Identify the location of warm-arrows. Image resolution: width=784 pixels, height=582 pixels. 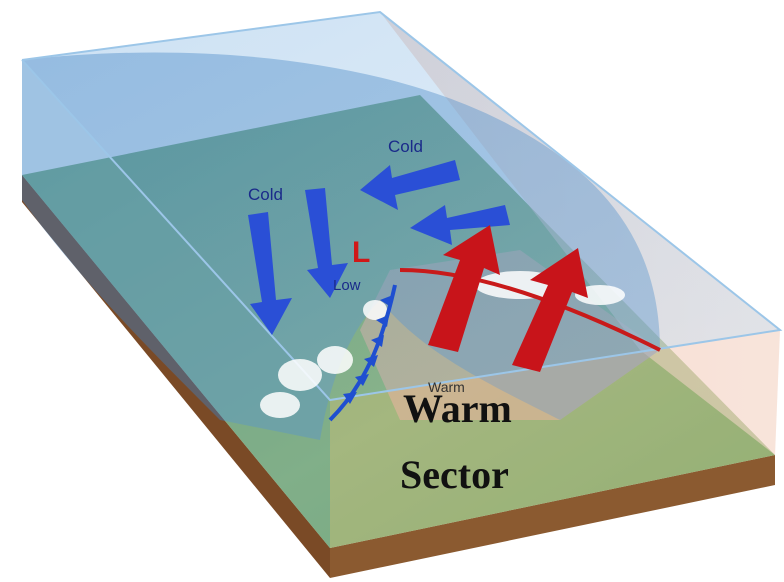
(508, 298).